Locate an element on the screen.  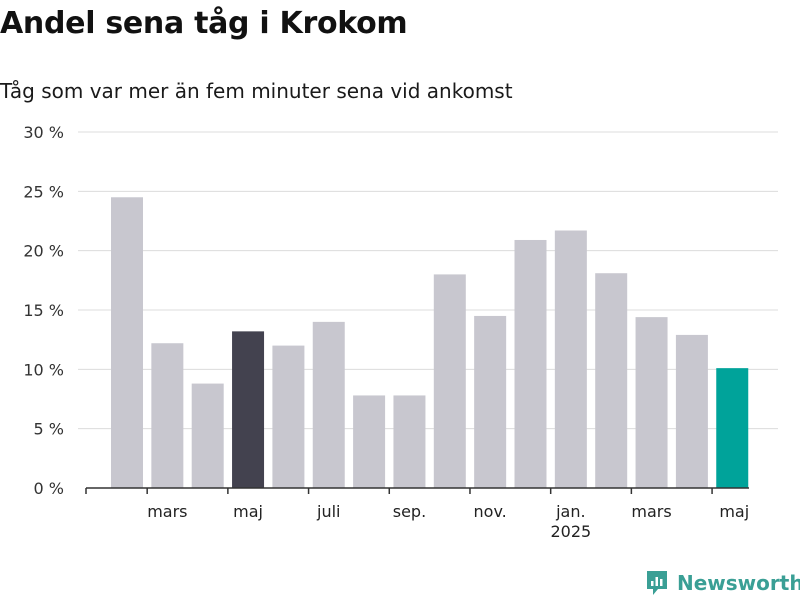
x-tick-label: nov. is located at coordinates (490, 511).